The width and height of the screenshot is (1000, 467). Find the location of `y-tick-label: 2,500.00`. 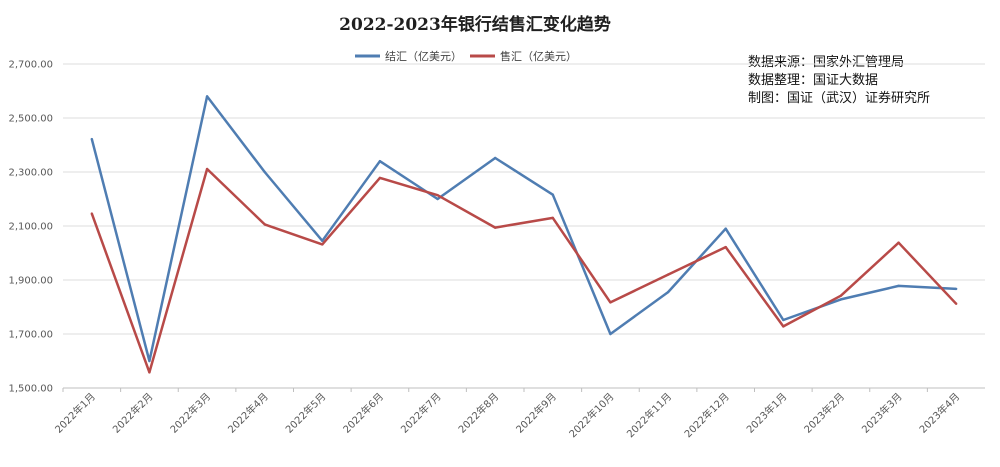

y-tick-label: 2,500.00 is located at coordinates (30, 119).